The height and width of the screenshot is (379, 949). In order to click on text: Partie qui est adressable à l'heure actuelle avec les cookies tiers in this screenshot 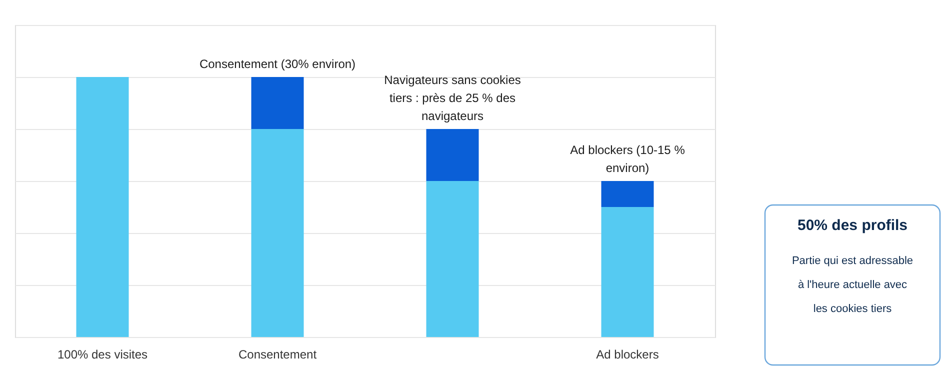, I will do `click(853, 285)`.